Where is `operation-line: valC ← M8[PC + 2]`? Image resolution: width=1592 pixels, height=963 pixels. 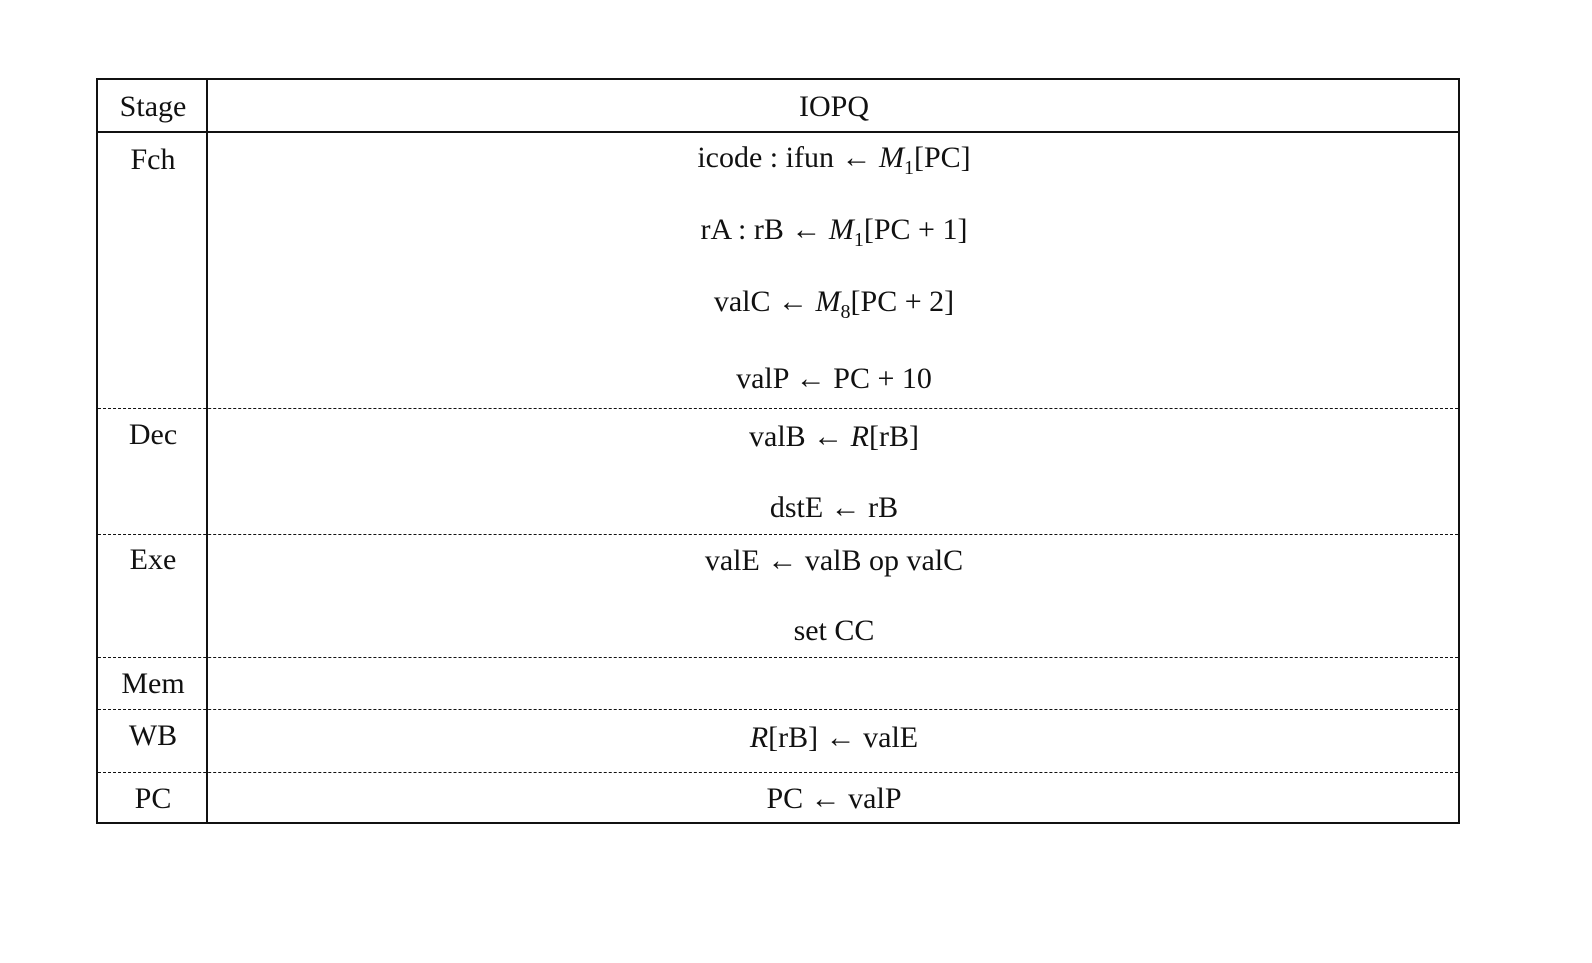
operation-line: valC ← M8[PC + 2] is located at coordinates (834, 307).